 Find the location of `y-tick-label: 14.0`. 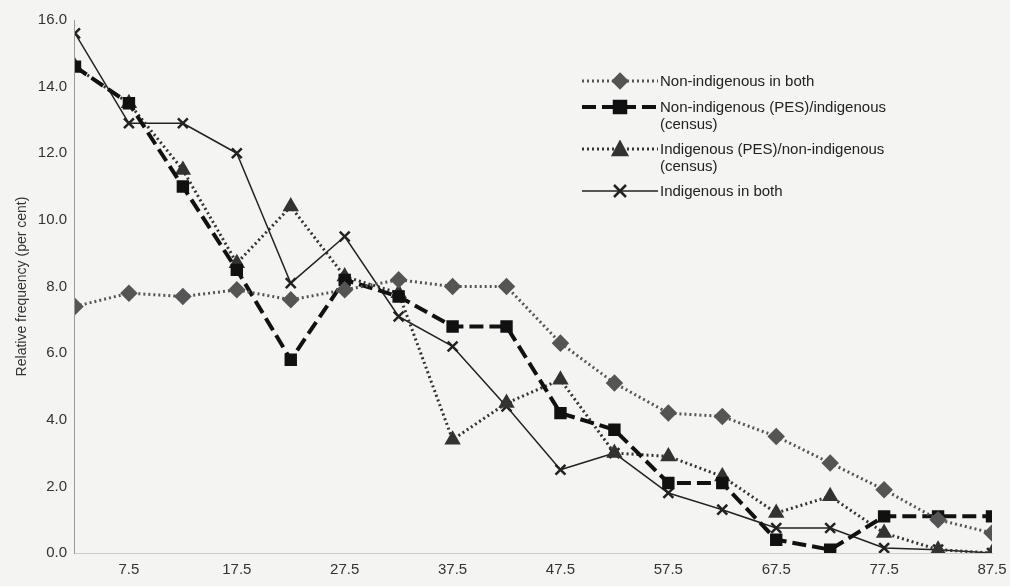

y-tick-label: 14.0 is located at coordinates (52, 85).